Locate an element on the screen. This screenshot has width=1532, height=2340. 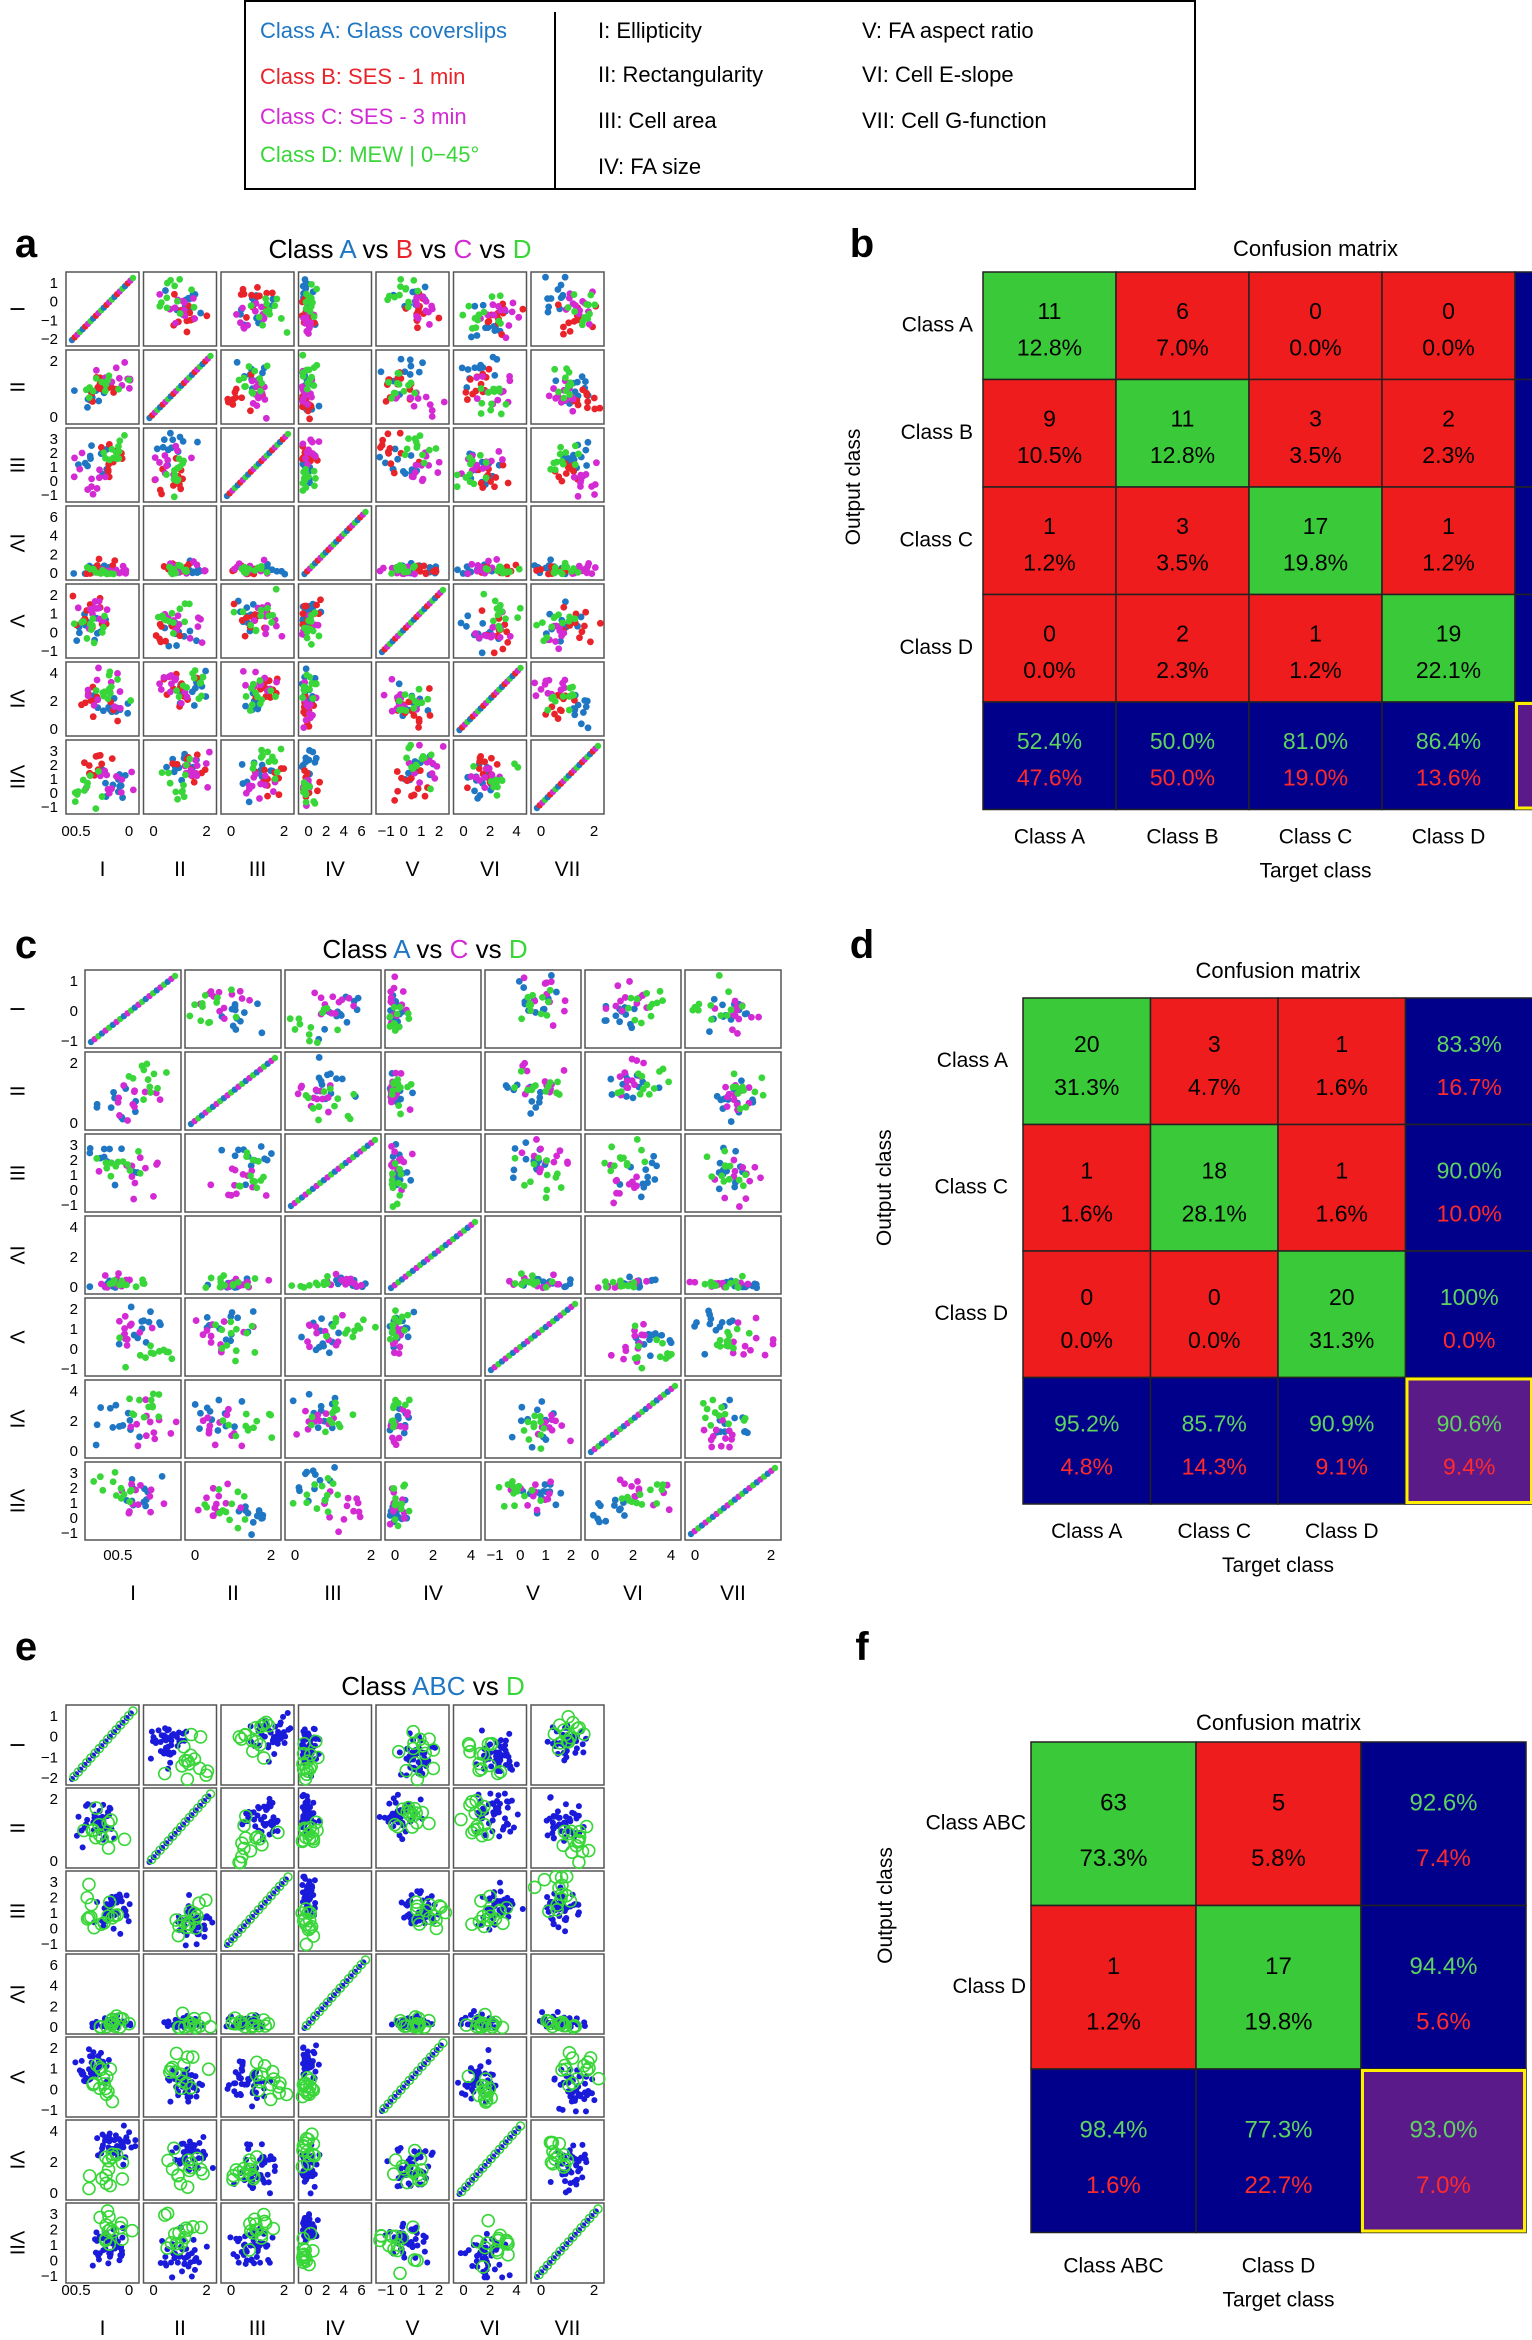
scatter-cell is located at coordinates (133, 1419).